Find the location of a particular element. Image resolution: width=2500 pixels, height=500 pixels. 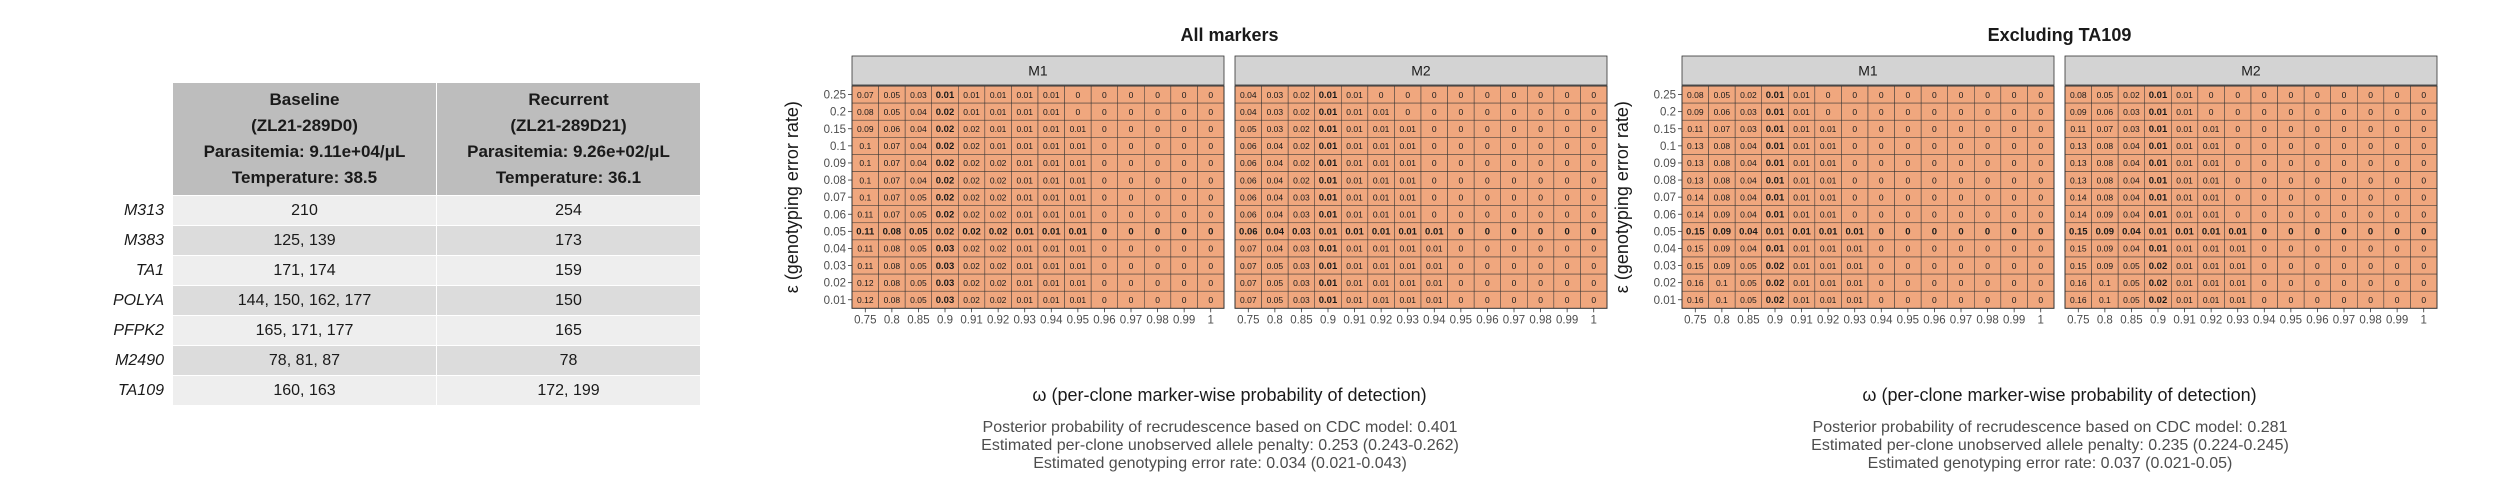

header-line: Parasitemia: 9.26e+02/μL is located at coordinates (568, 151).